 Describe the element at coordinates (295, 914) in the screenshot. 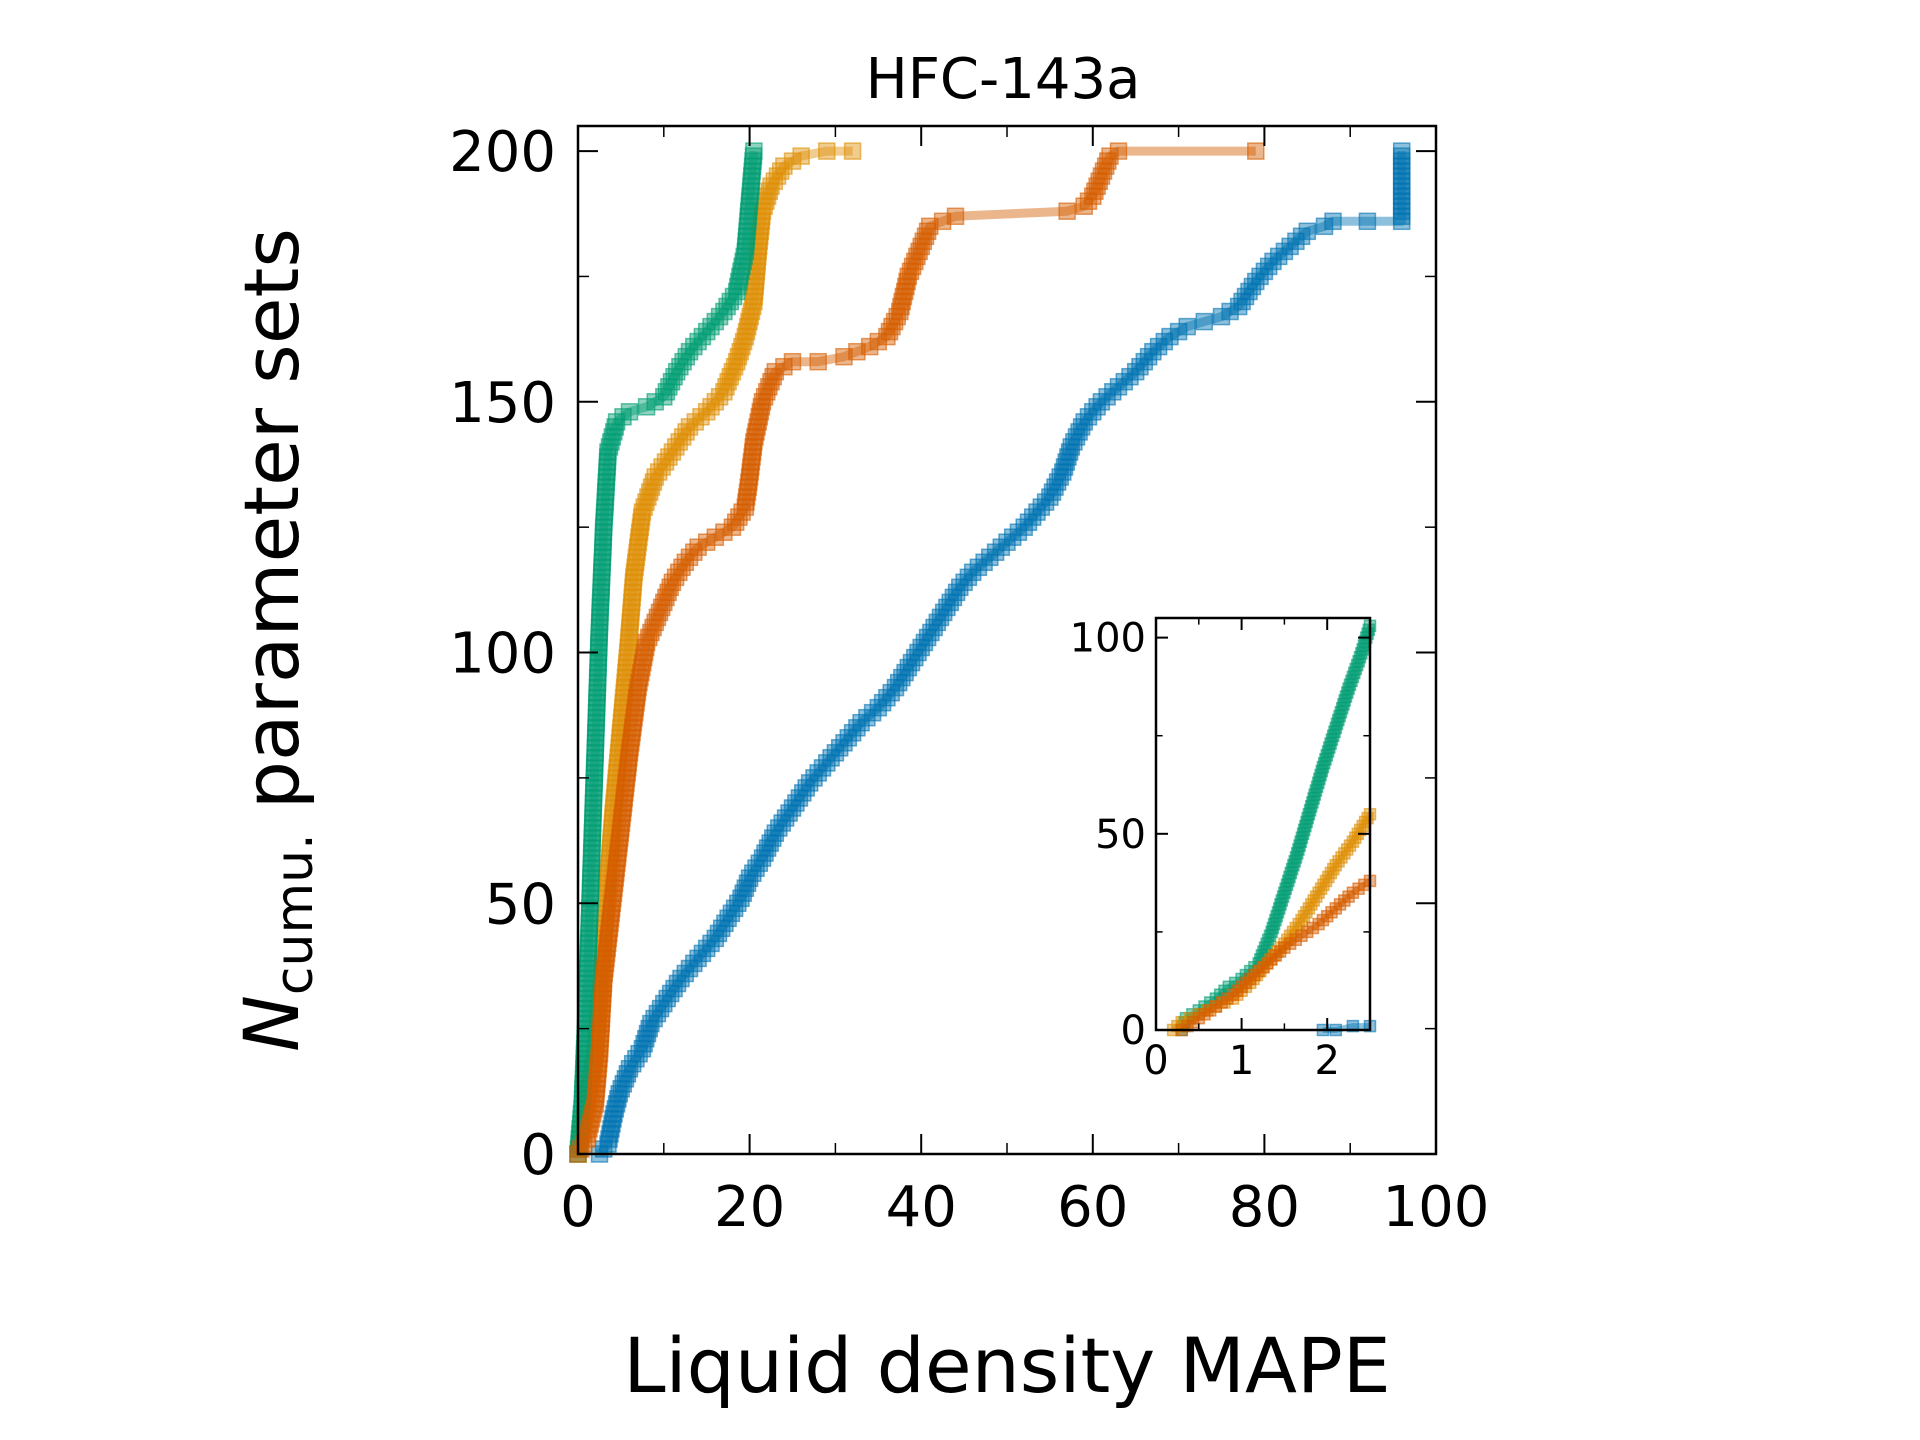

I see `y-axis-title-subscript: cumu.` at that location.